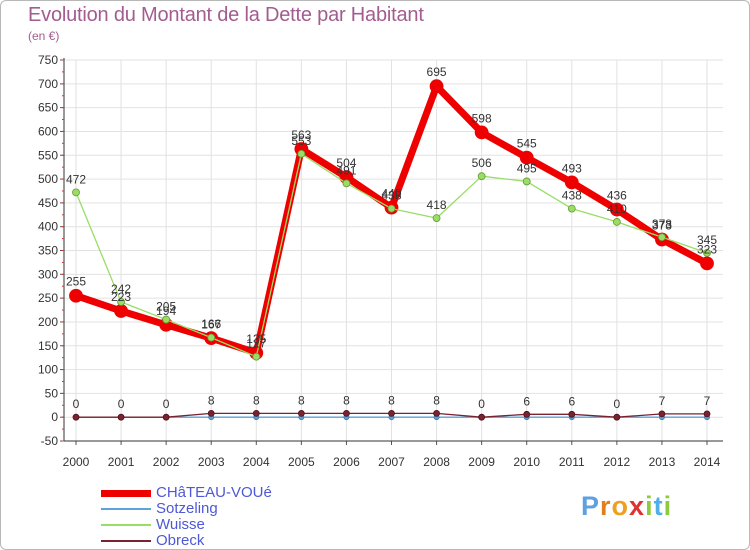  What do you see at coordinates (527, 168) in the screenshot?
I see `data-label: 495` at bounding box center [527, 168].